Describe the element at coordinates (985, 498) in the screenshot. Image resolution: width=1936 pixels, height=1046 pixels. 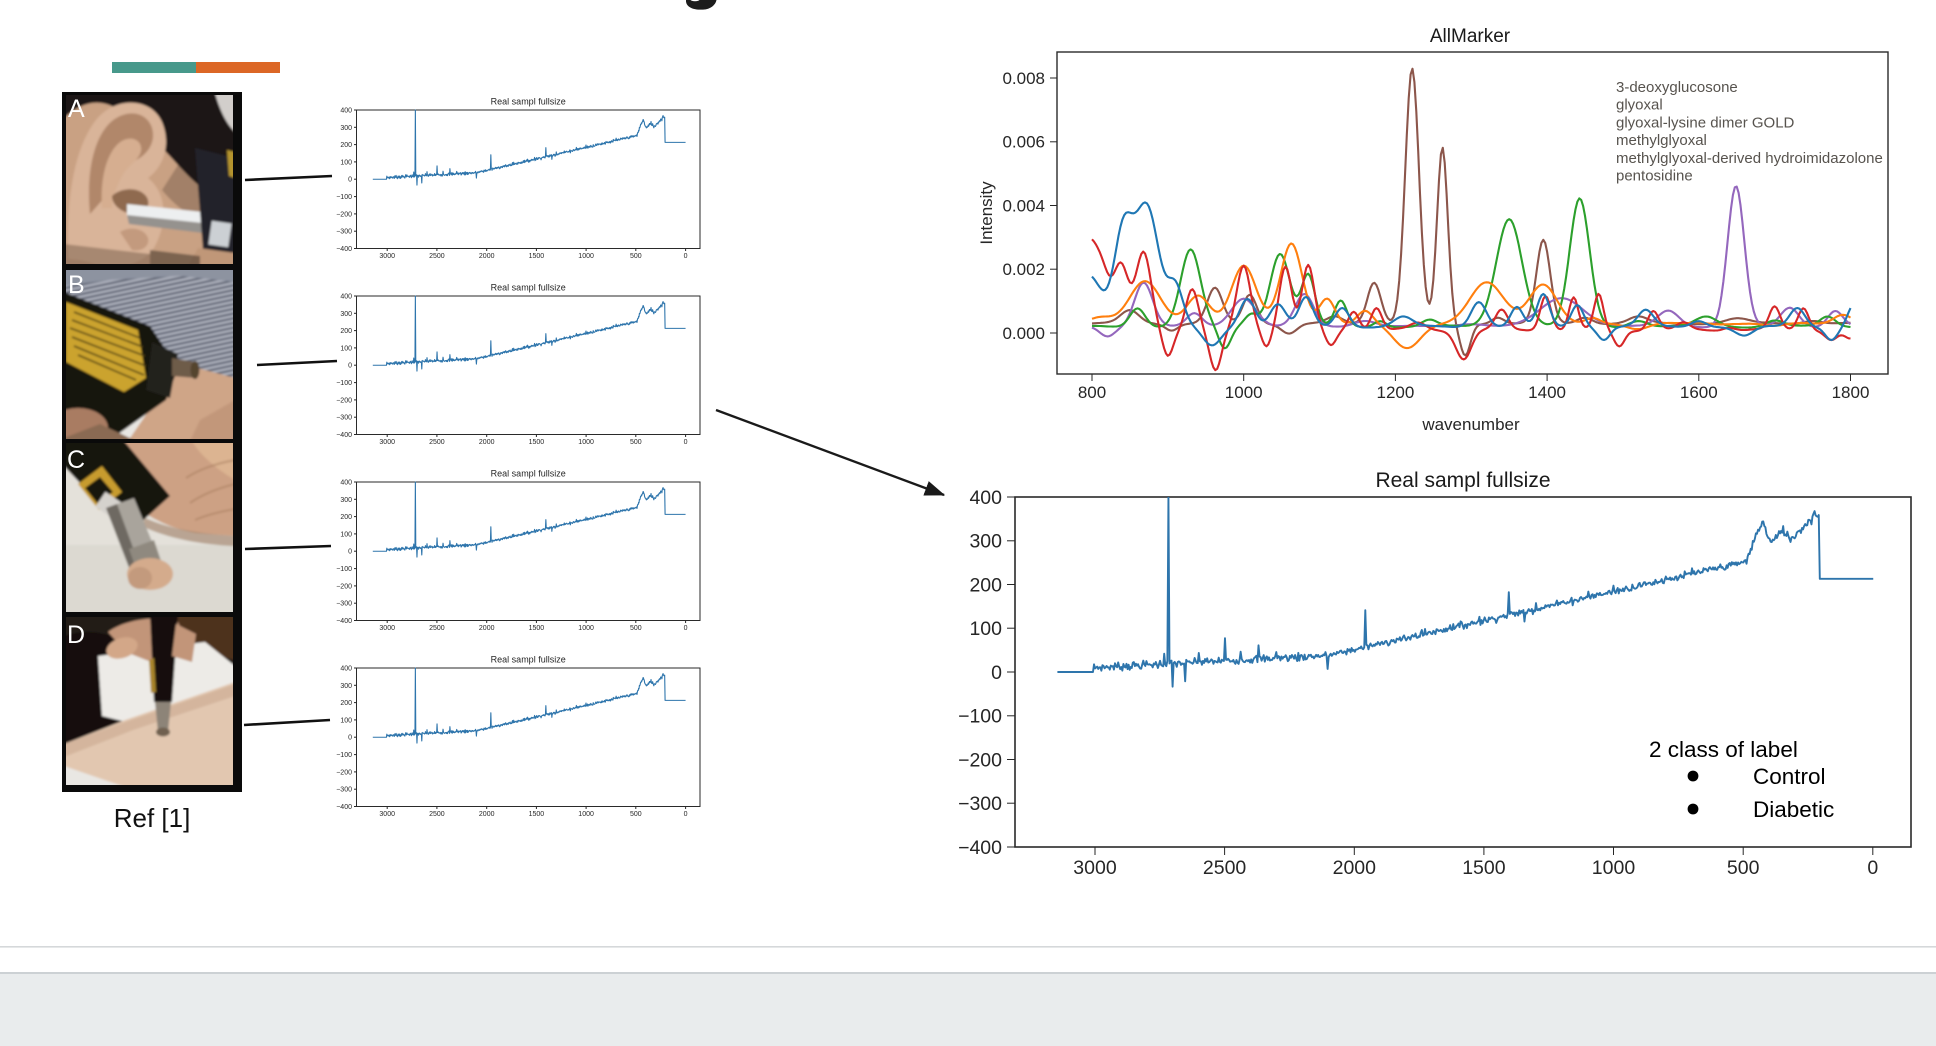
I see `svg-text: 400` at that location.